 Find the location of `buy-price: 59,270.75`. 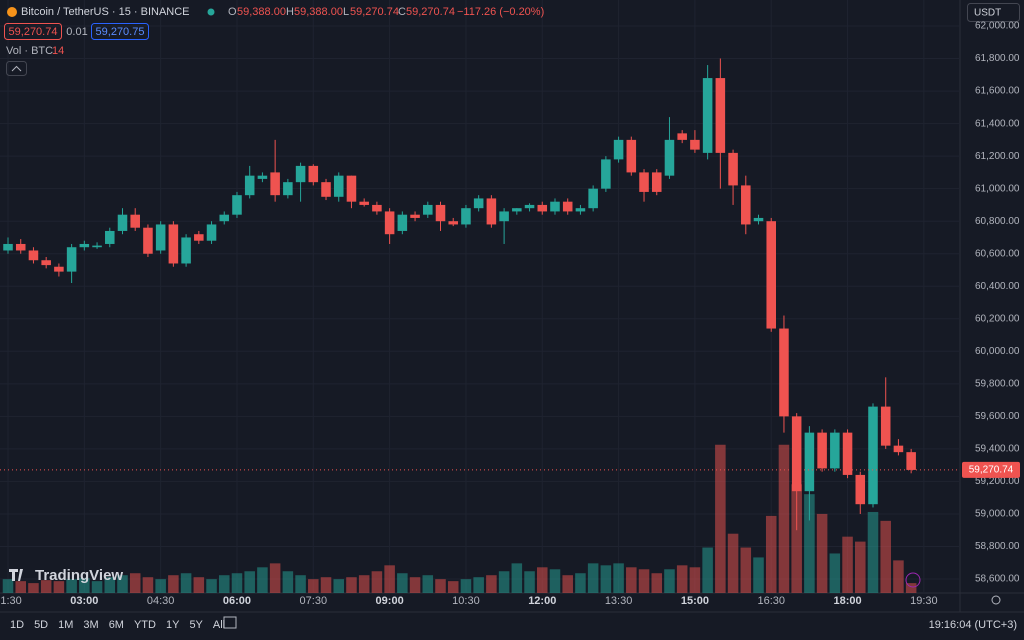

buy-price: 59,270.75 is located at coordinates (120, 32).